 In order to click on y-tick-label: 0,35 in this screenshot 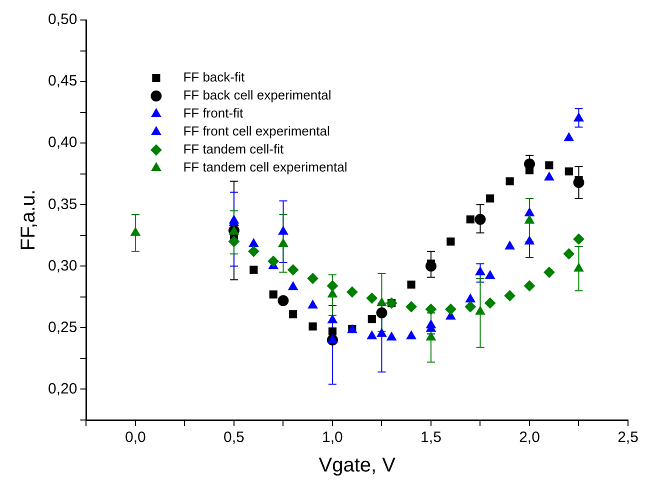, I will do `click(63, 204)`.